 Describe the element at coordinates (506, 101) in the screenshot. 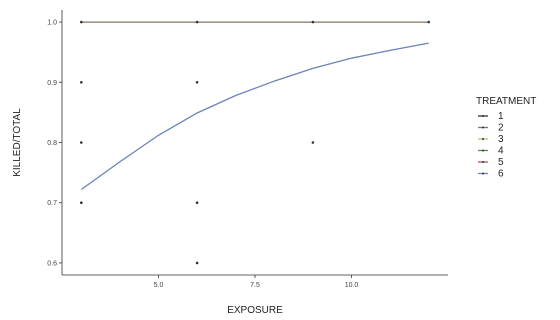

I see `legend-title: TREATMENT` at that location.